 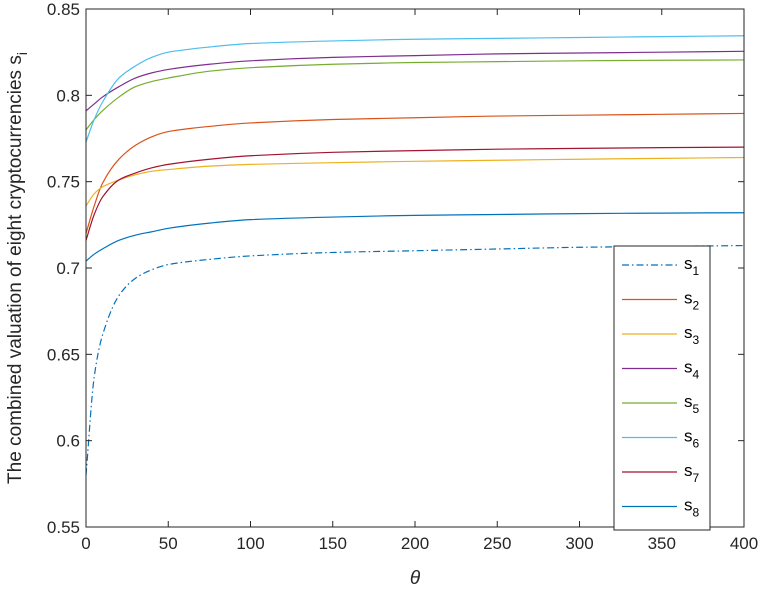 What do you see at coordinates (250, 543) in the screenshot?
I see `x-tick-label: 100` at bounding box center [250, 543].